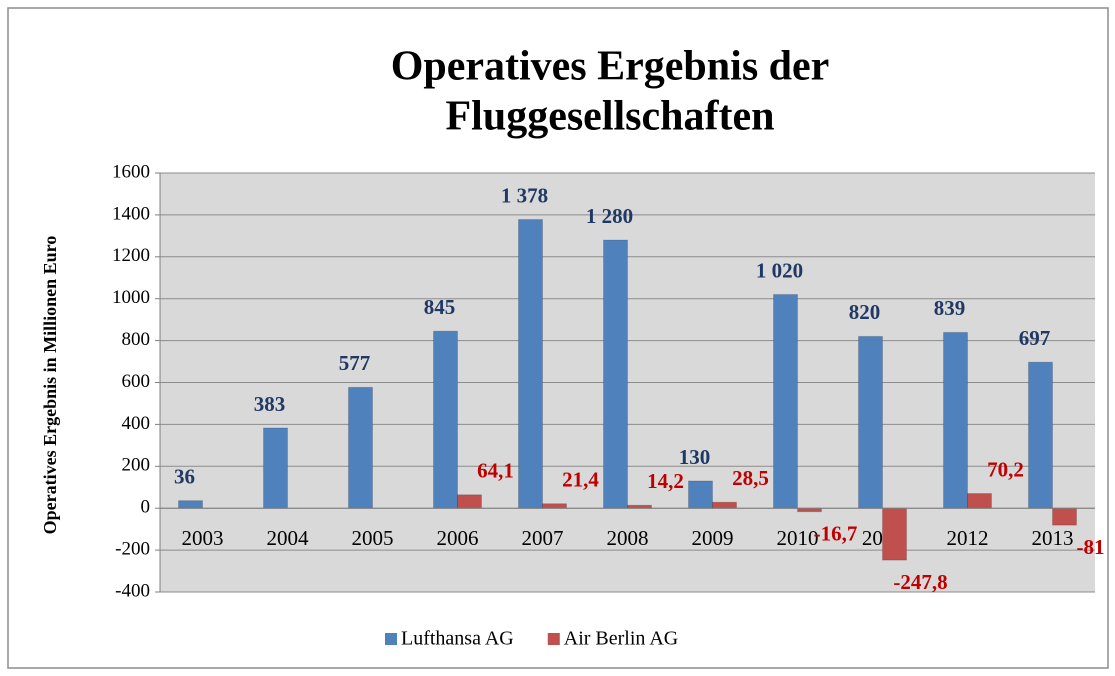 This screenshot has height=676, width=1115. Describe the element at coordinates (610, 67) in the screenshot. I see `chart-title: Operatives Ergebnis der` at that location.